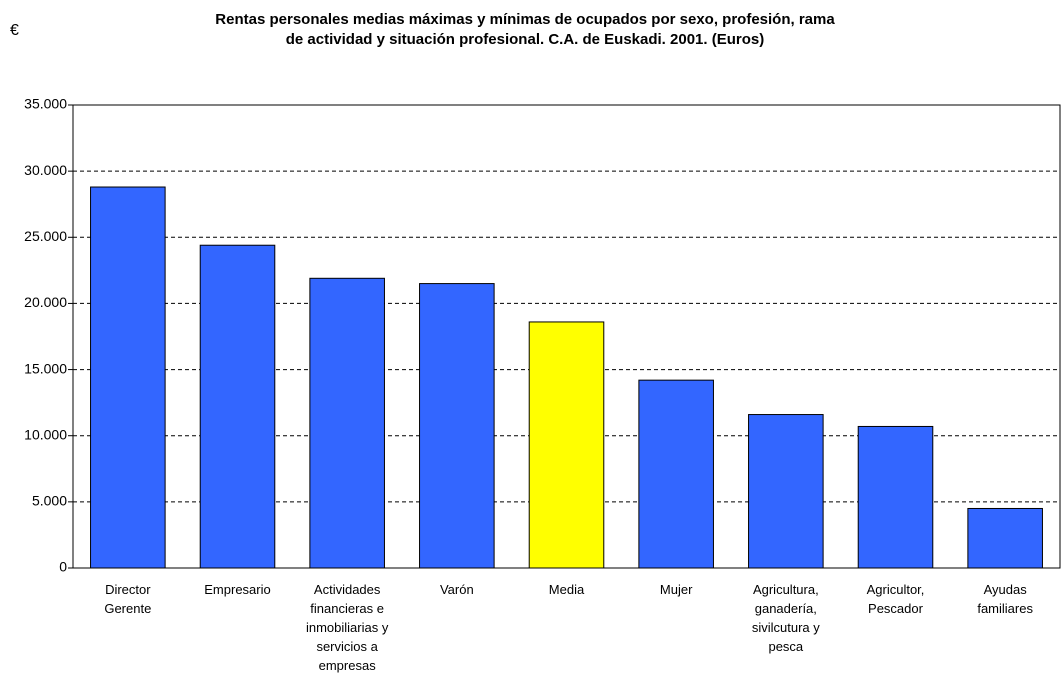  I want to click on y-tick-label: 0, so click(63, 567).